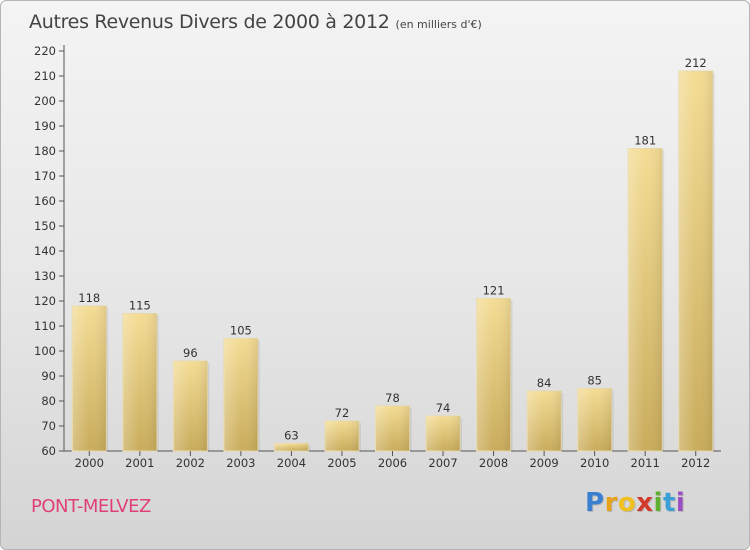 The height and width of the screenshot is (550, 750). I want to click on proxiti-logo: Proxiti, so click(635, 503).